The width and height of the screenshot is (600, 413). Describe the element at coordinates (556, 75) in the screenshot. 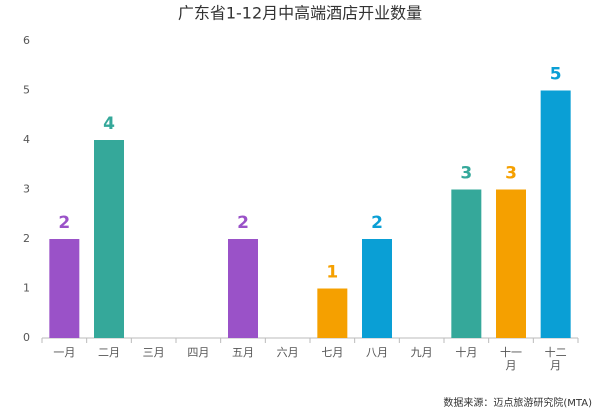

I see `data-label: 5` at that location.